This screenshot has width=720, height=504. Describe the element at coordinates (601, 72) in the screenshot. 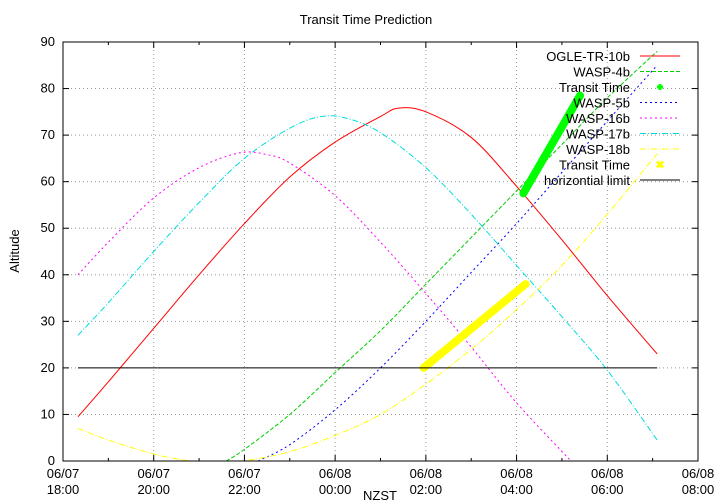

I see `legend-label: WASP-4b` at that location.